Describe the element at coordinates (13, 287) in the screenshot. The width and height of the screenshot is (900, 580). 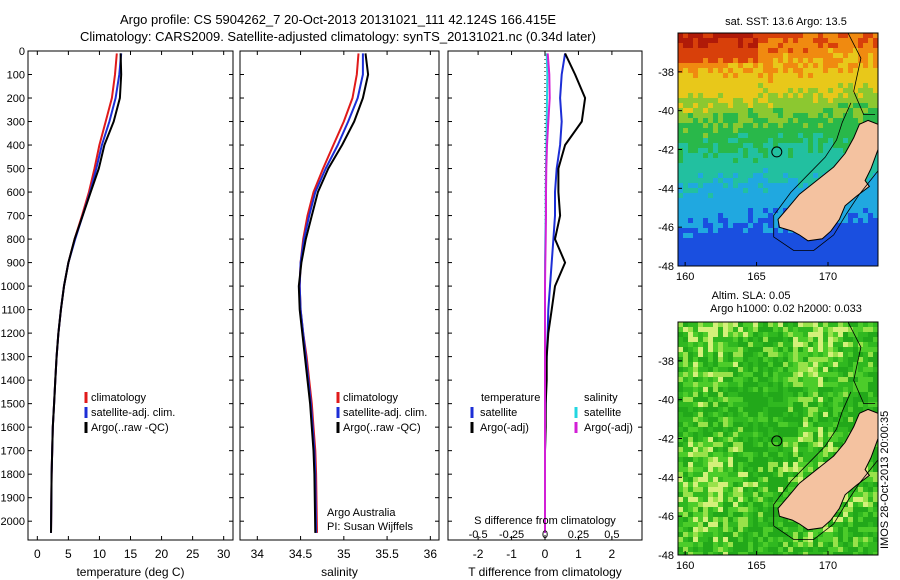
I see `depth-tick-label: 1000` at that location.